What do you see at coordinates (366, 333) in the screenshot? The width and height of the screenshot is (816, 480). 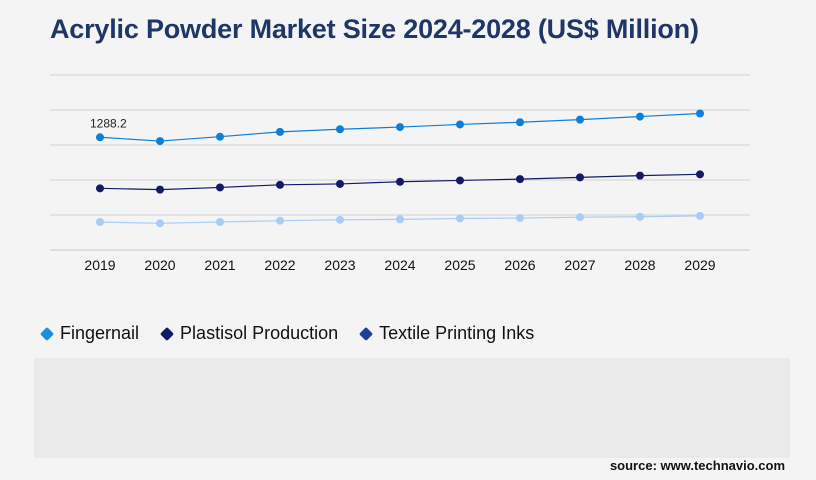 I see `legend-marker-textile-printing-inks` at bounding box center [366, 333].